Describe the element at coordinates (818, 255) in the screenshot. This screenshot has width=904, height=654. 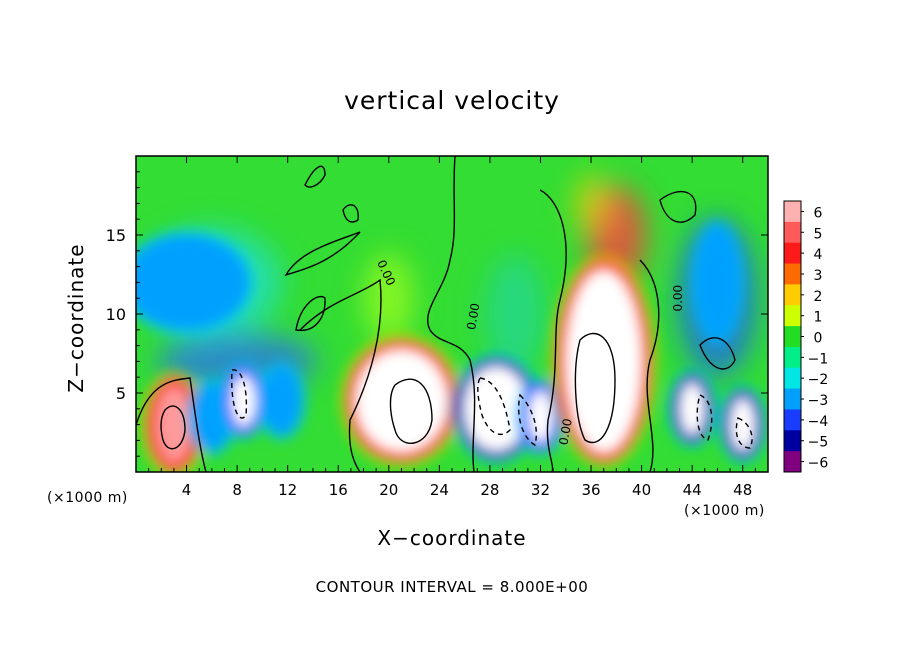
I see `colorbar-label: 4` at that location.